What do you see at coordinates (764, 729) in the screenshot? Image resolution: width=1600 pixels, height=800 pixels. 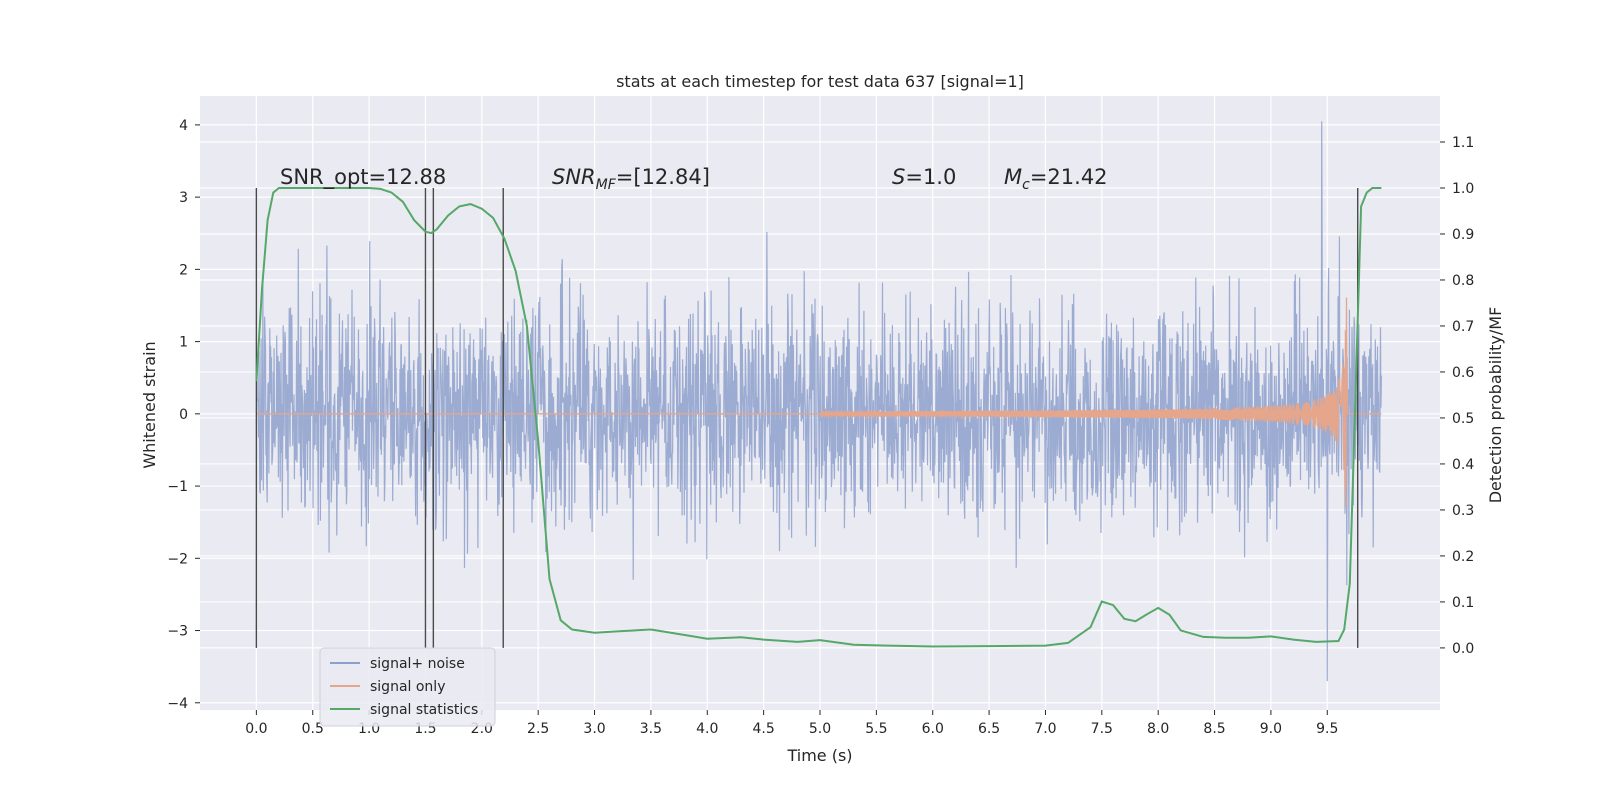 I see `x-tick-label: 4.5` at bounding box center [764, 729].